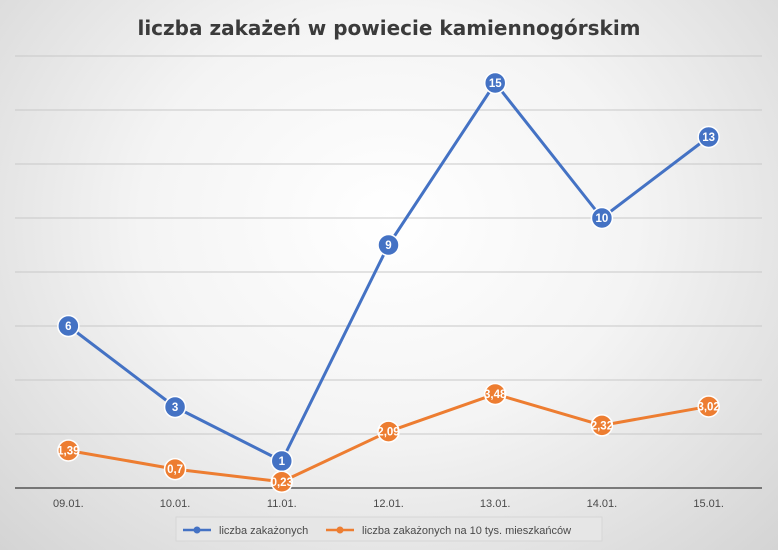 The height and width of the screenshot is (550, 778). I want to click on legend-label: liczba zakażonych, so click(263, 531).